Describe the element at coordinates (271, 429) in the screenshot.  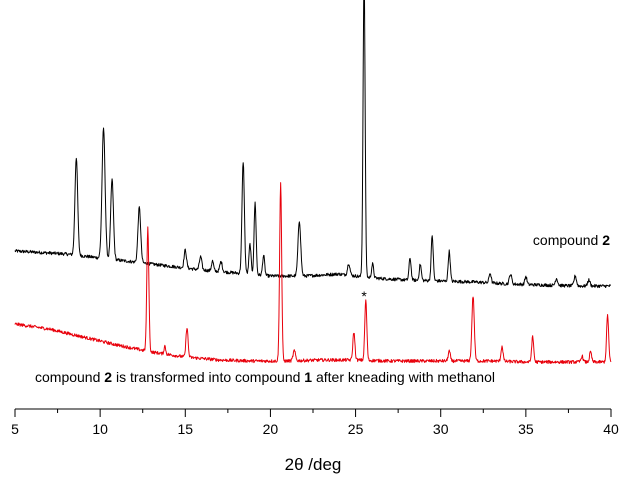
I see `x-tick-label: 20` at that location.